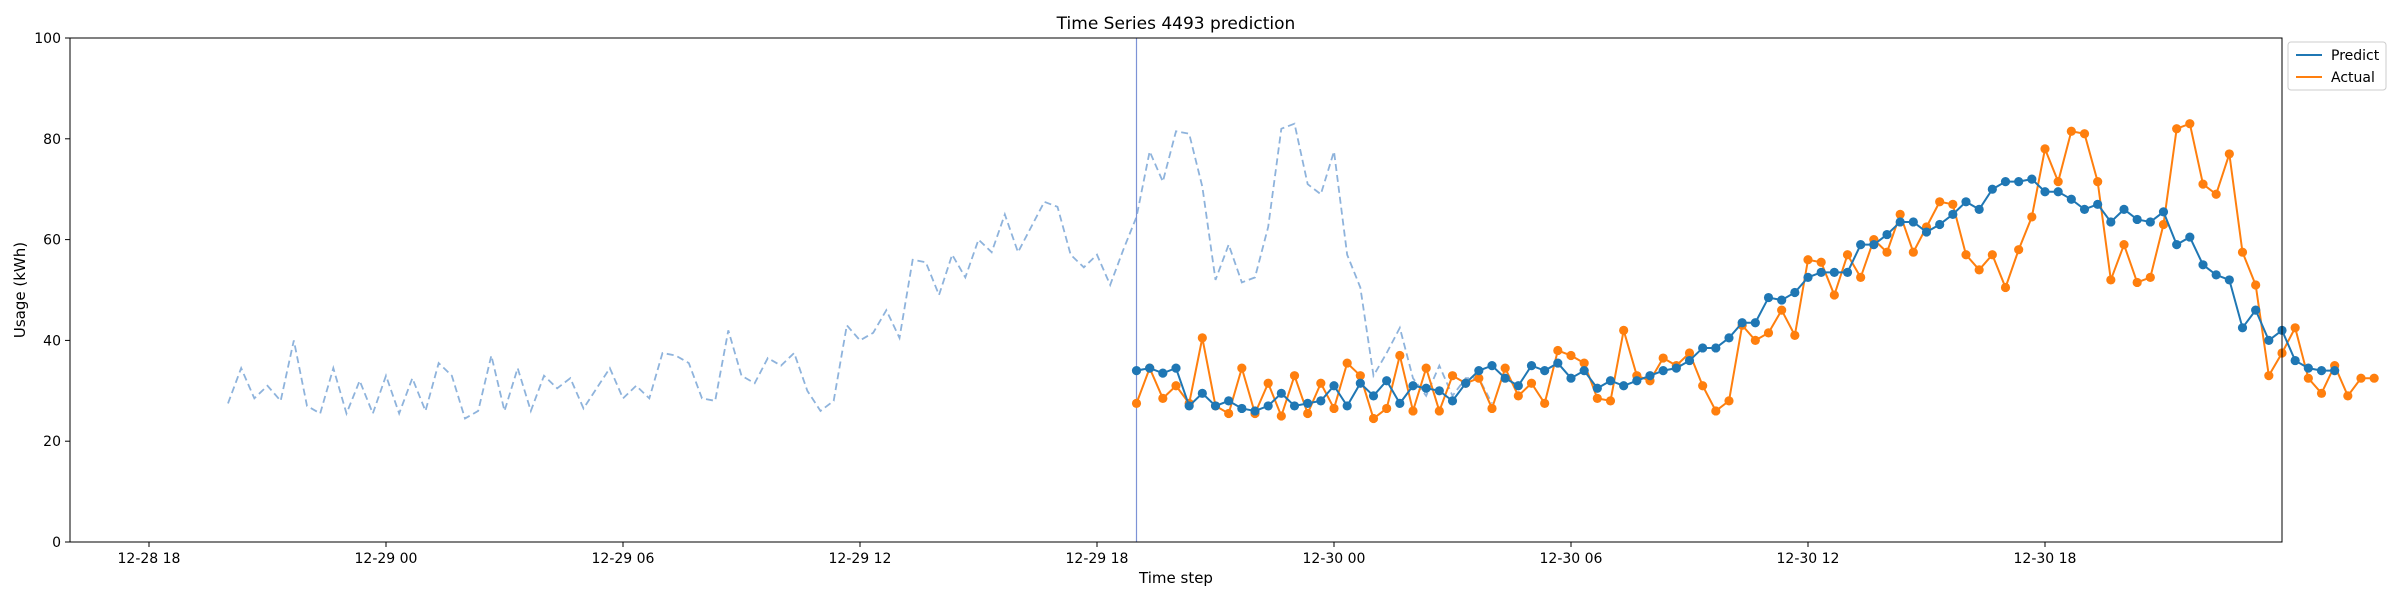  I want to click on y-tick-label: 60, so click(52, 241).